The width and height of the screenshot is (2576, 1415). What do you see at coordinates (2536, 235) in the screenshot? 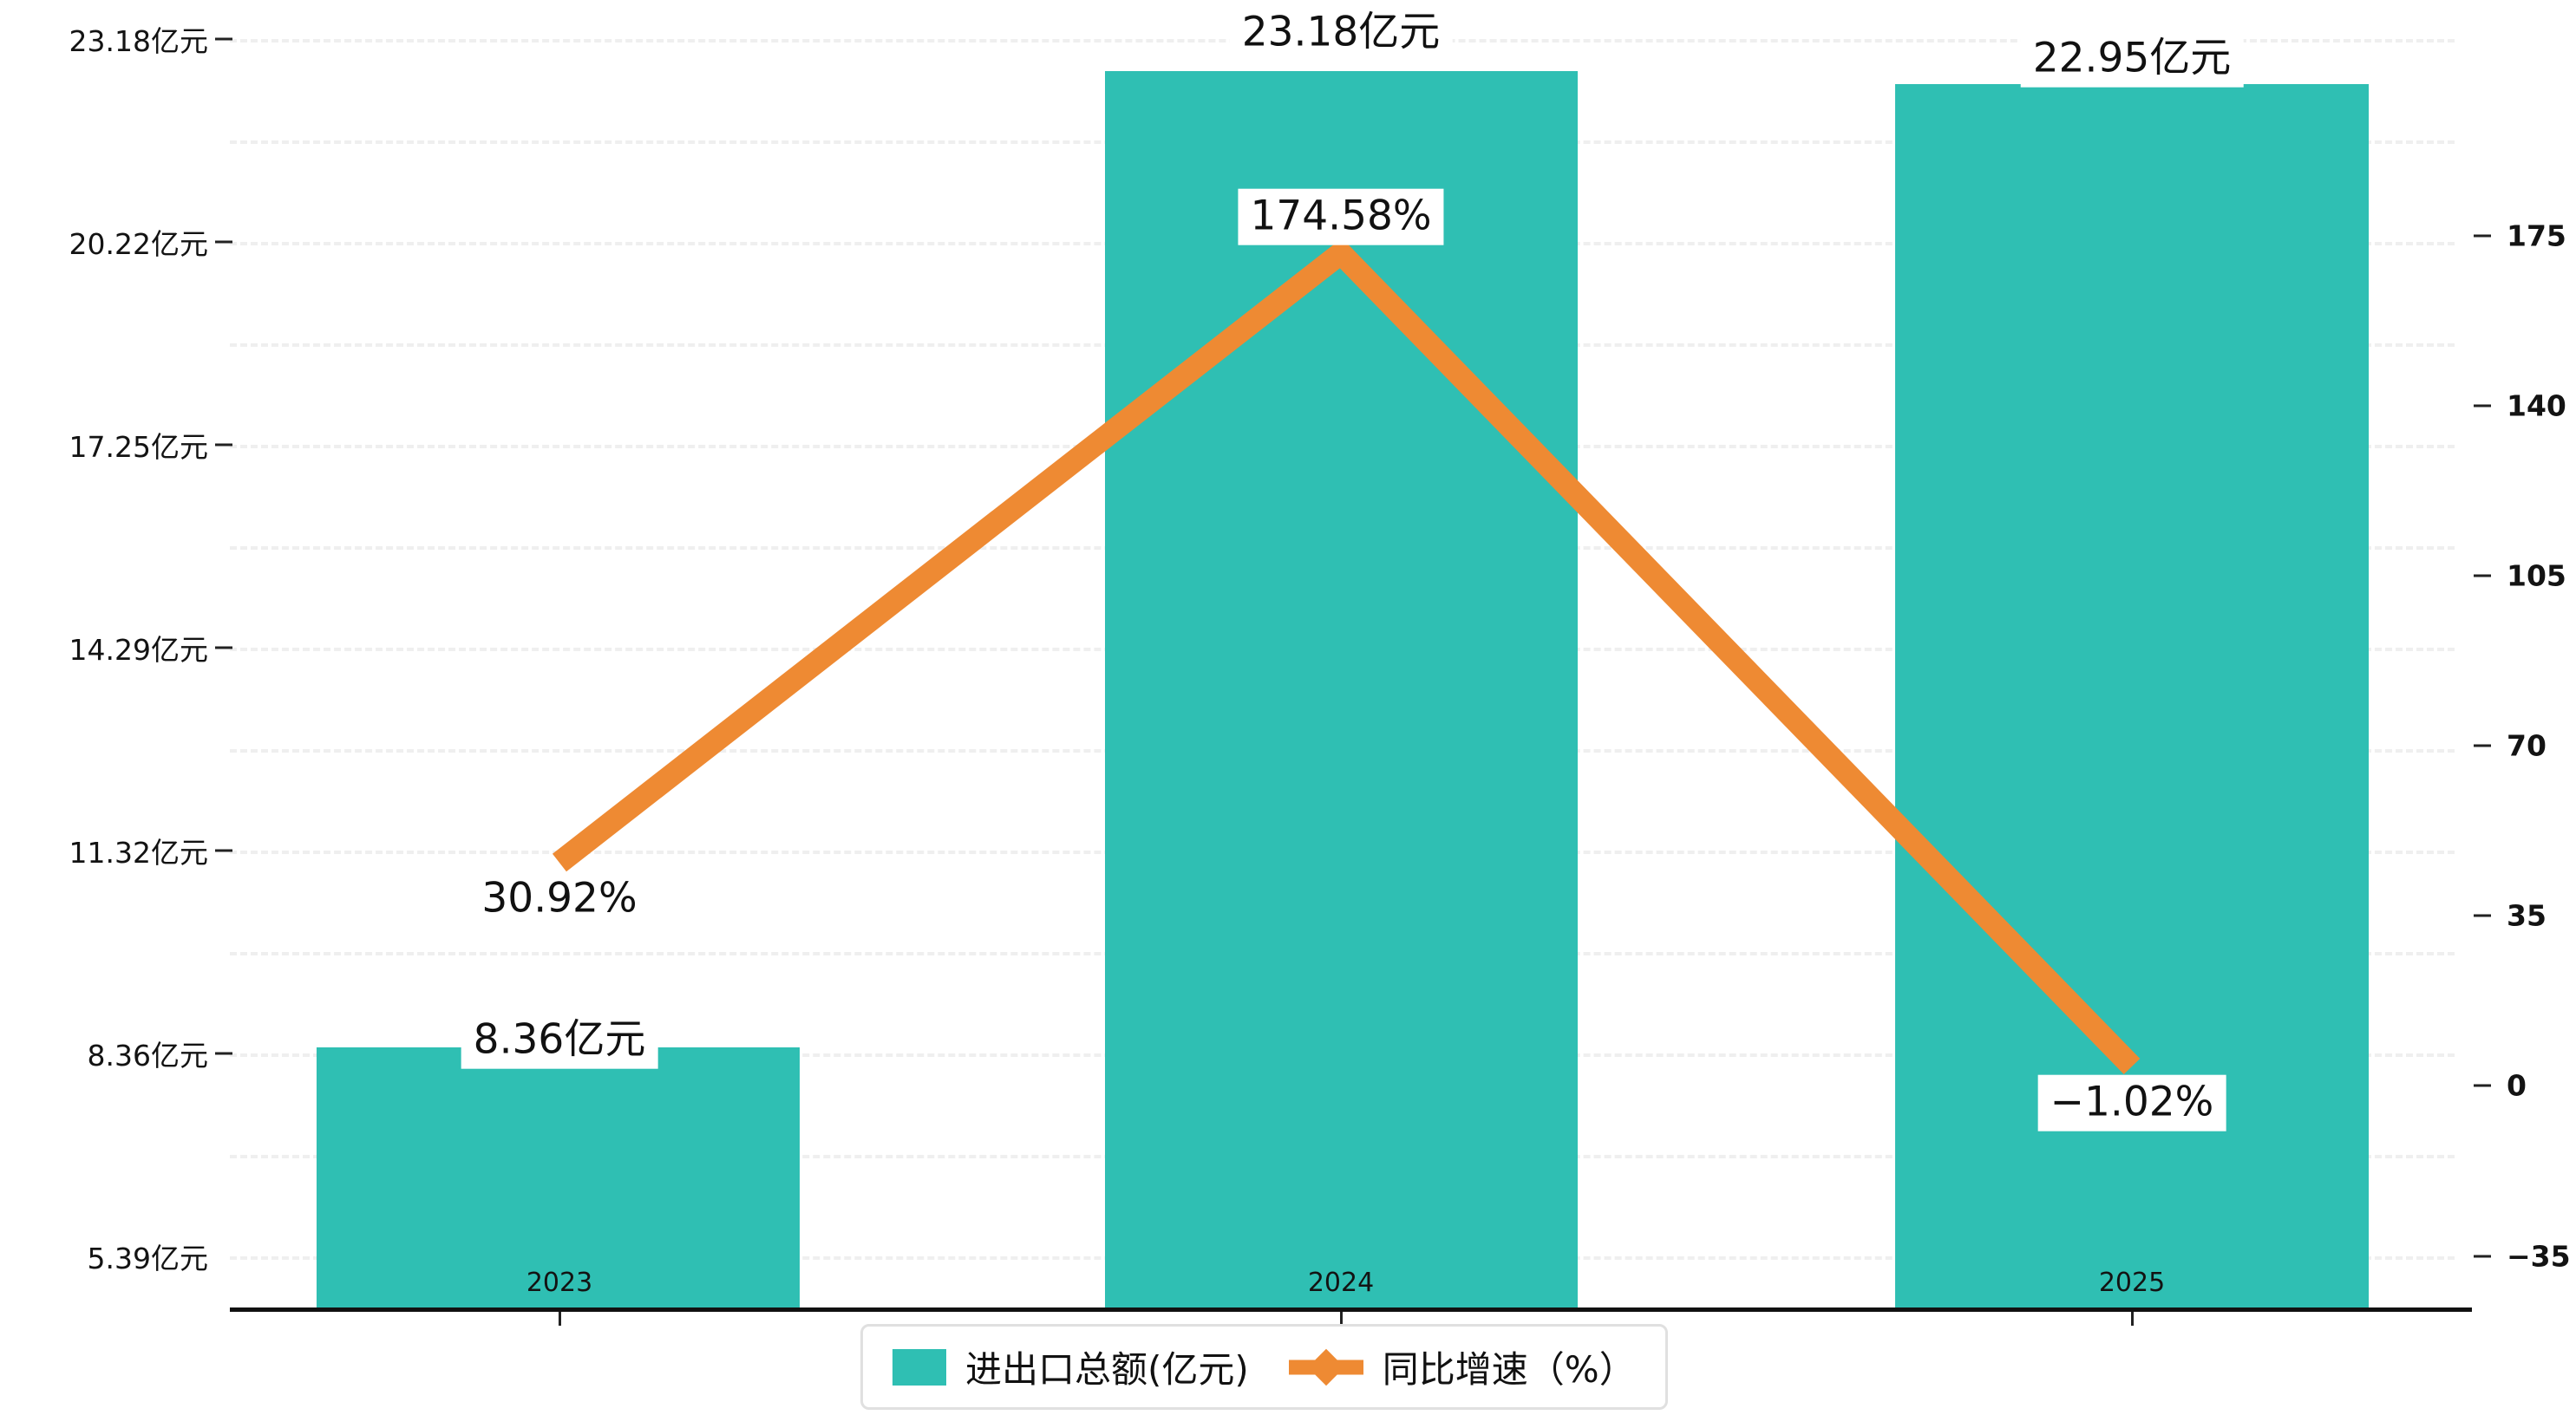
I see `y-axis-right-label: 175` at bounding box center [2536, 235].